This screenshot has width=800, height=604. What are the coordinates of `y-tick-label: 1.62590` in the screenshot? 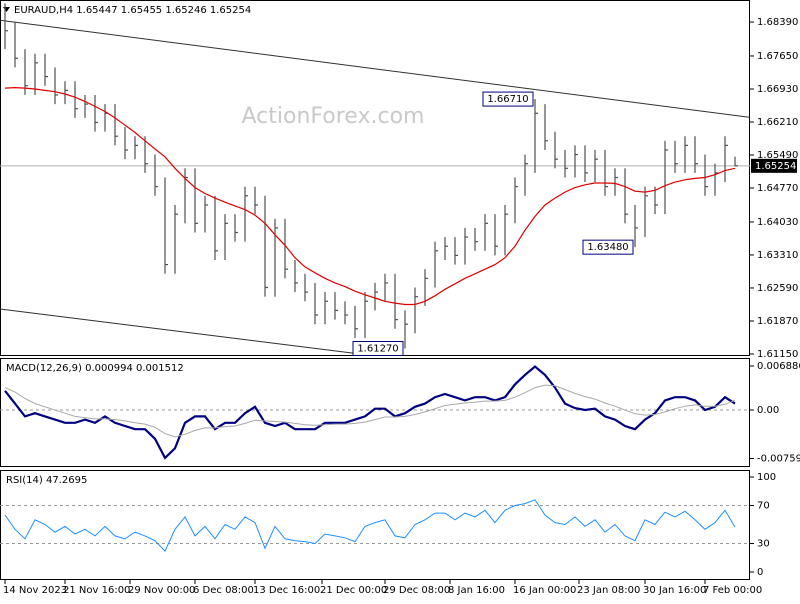 It's located at (777, 288).